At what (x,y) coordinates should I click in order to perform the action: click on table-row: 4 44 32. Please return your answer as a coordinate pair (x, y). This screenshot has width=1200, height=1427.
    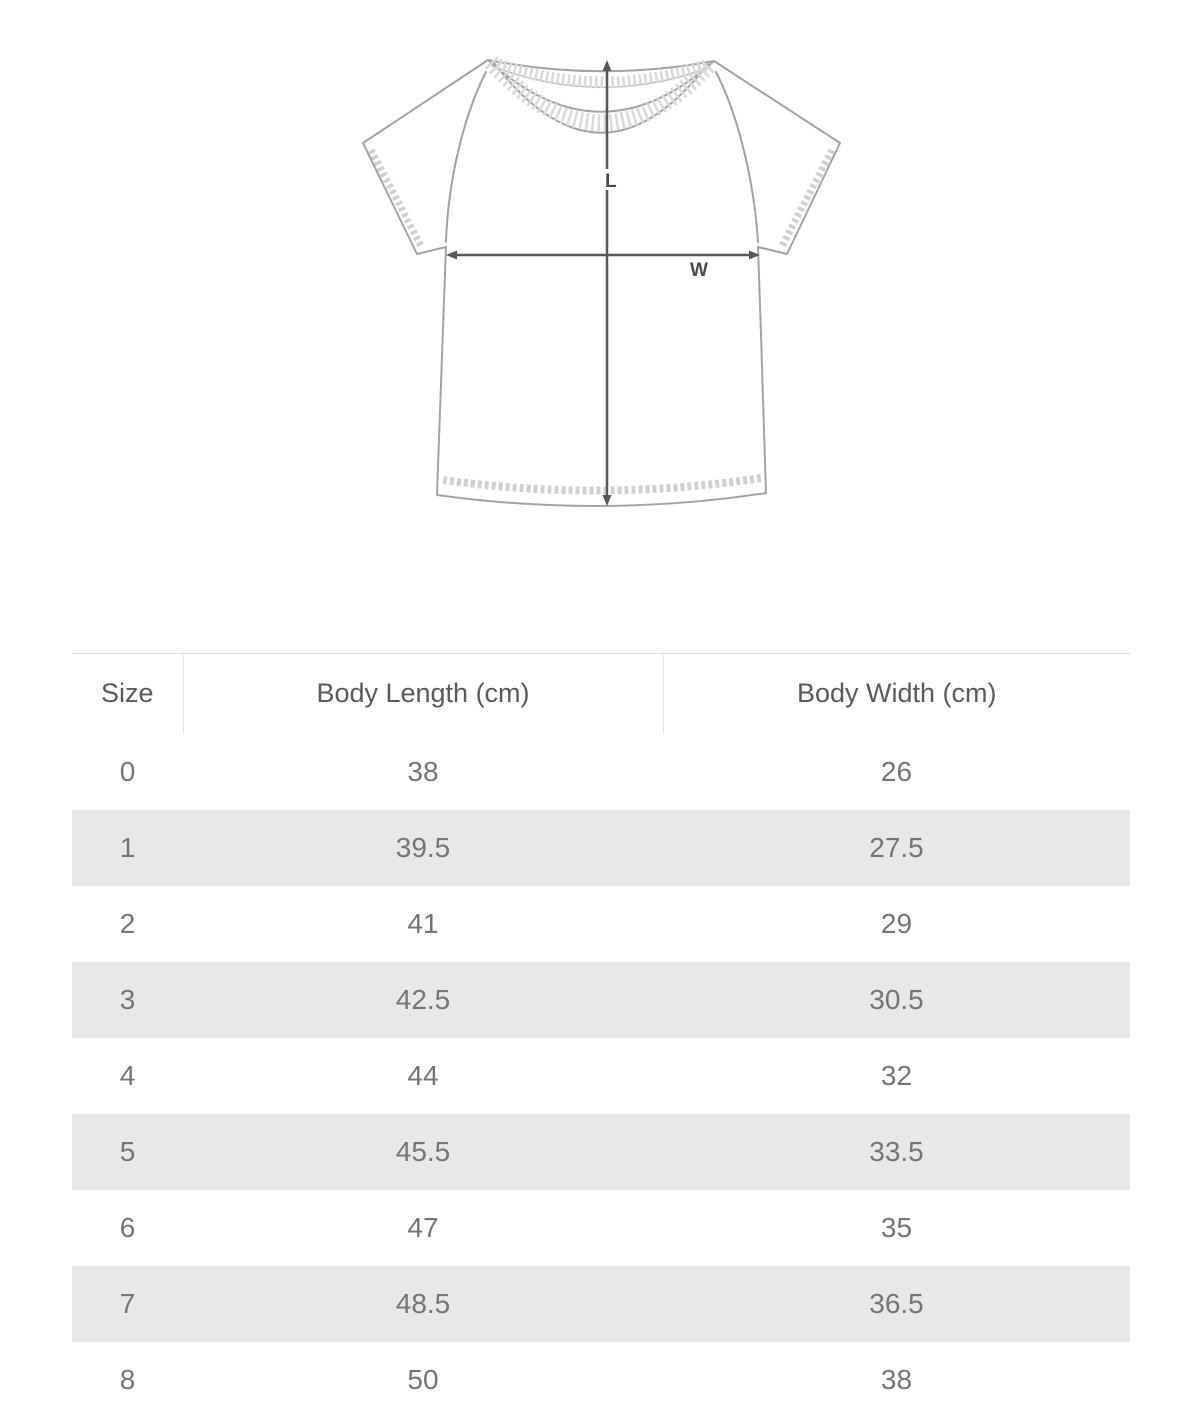
    Looking at the image, I should click on (601, 1076).